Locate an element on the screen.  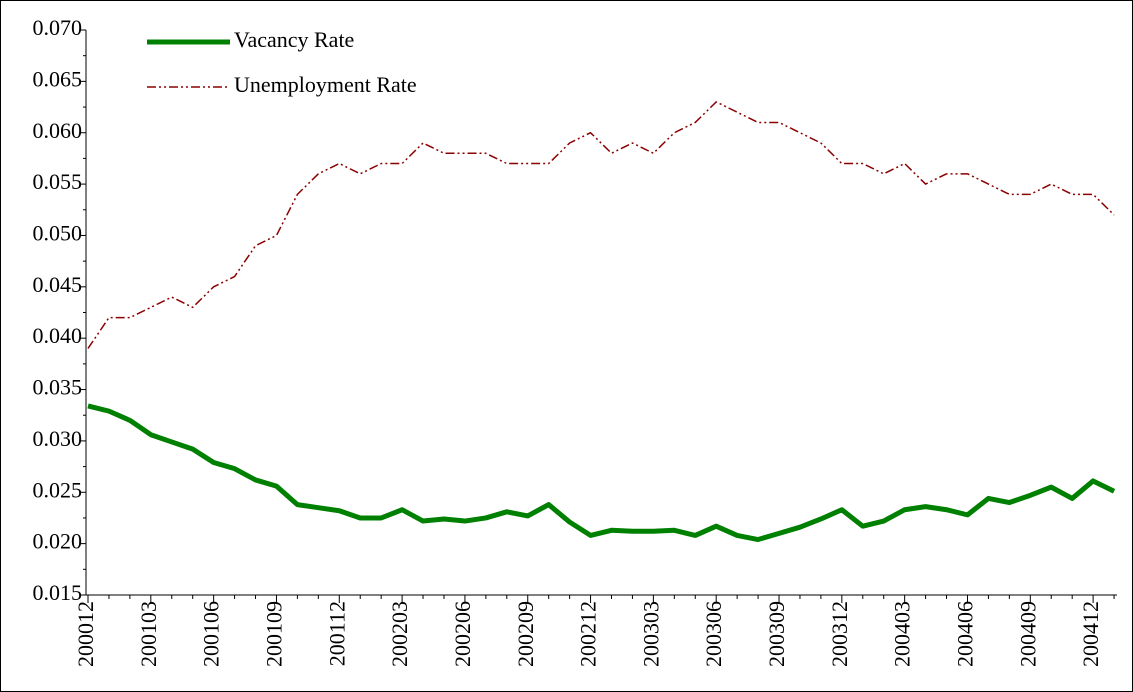
x-tick-label: 200409 is located at coordinates (1027, 634).